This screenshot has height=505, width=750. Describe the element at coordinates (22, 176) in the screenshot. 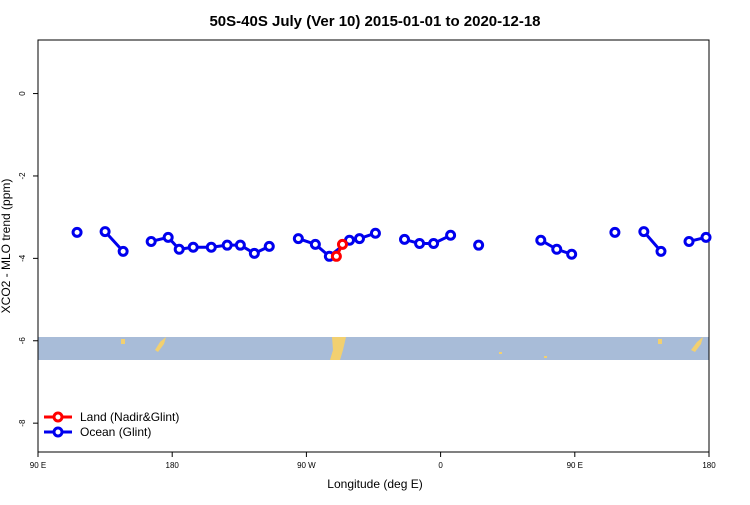

I see `y-tick-label: -2` at that location.